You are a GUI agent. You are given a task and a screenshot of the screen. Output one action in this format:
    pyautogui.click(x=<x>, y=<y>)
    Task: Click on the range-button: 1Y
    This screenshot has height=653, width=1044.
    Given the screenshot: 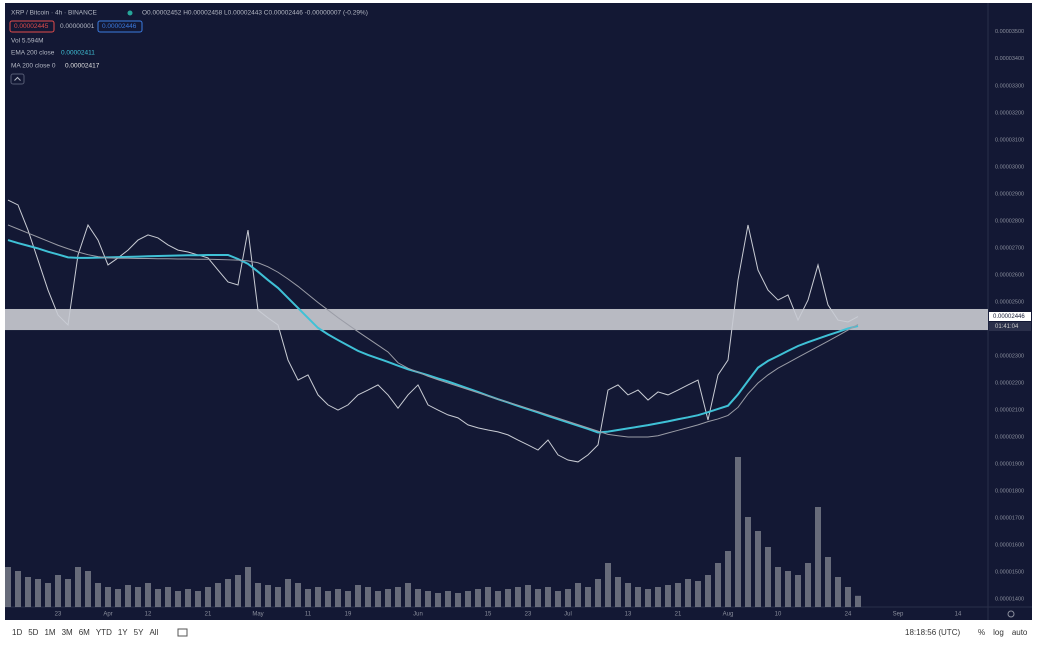 What is the action you would take?
    pyautogui.click(x=123, y=632)
    